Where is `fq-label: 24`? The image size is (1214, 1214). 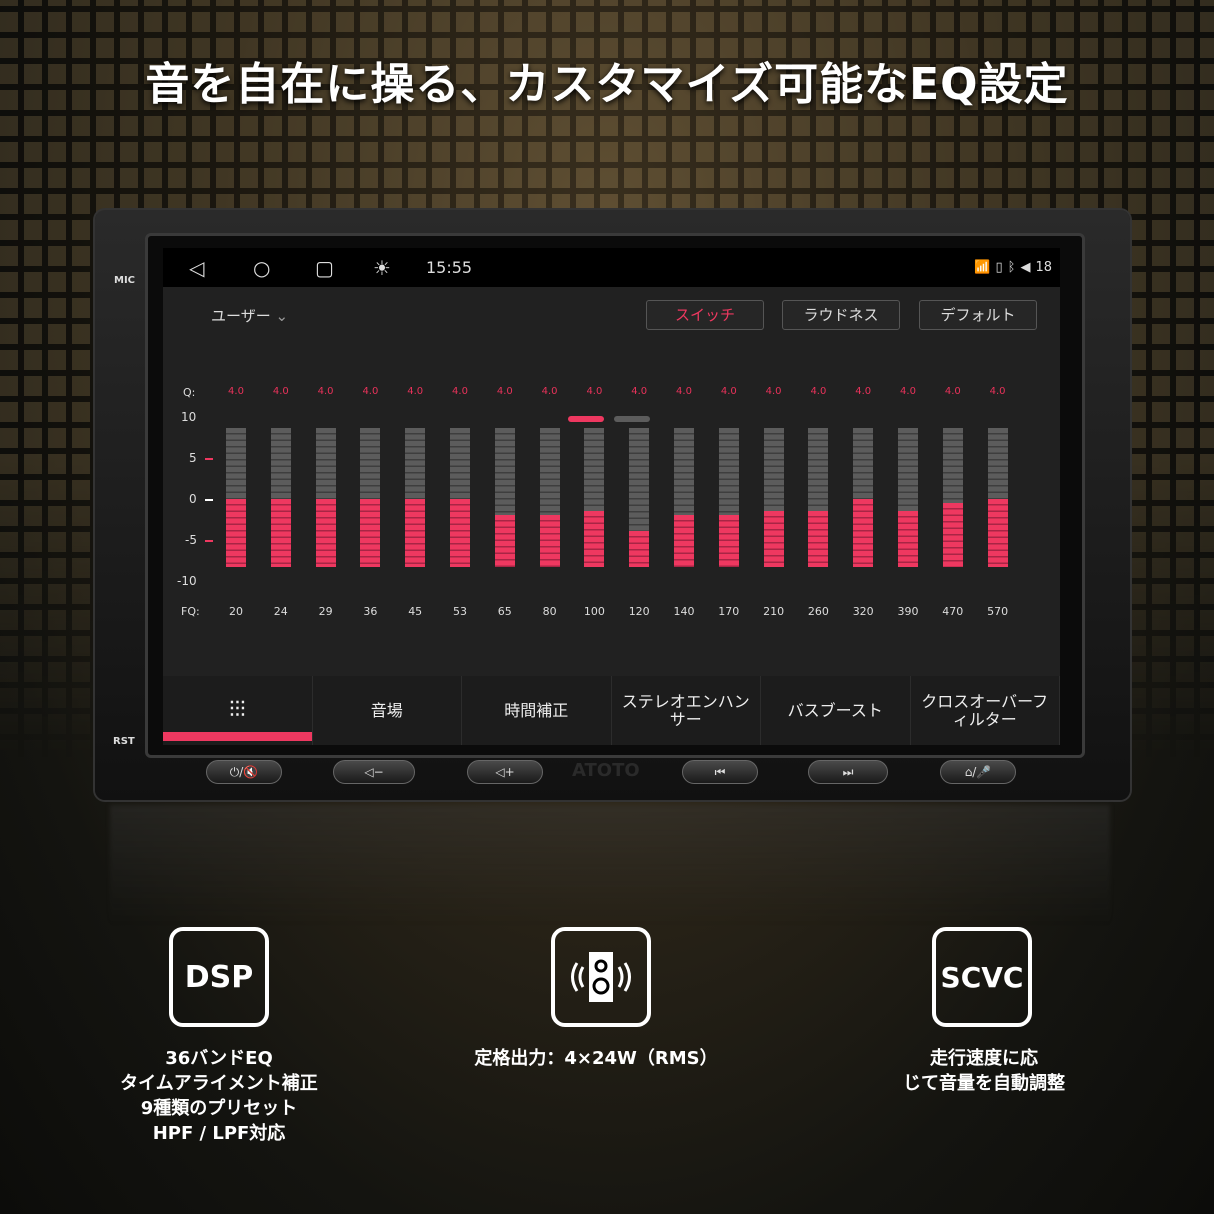 fq-label: 24 is located at coordinates (280, 611).